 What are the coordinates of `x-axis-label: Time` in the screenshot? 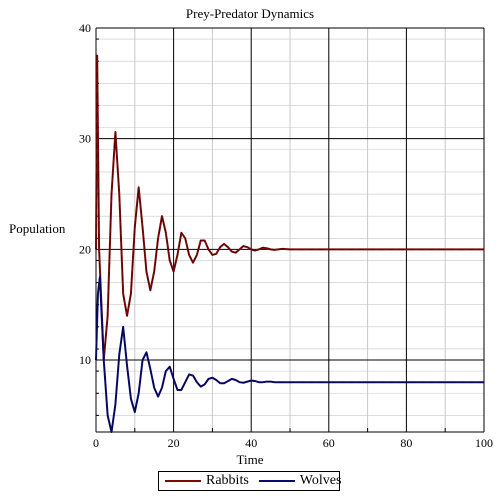 It's located at (250, 459).